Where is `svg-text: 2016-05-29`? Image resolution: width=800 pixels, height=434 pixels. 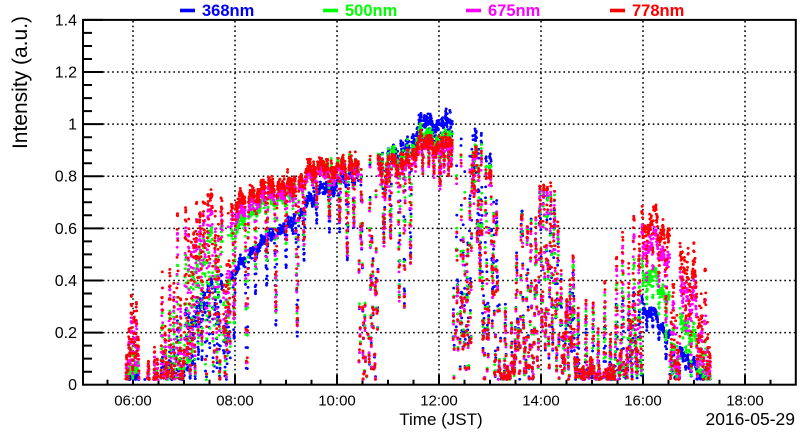 svg-text: 2016-05-29 is located at coordinates (750, 419).